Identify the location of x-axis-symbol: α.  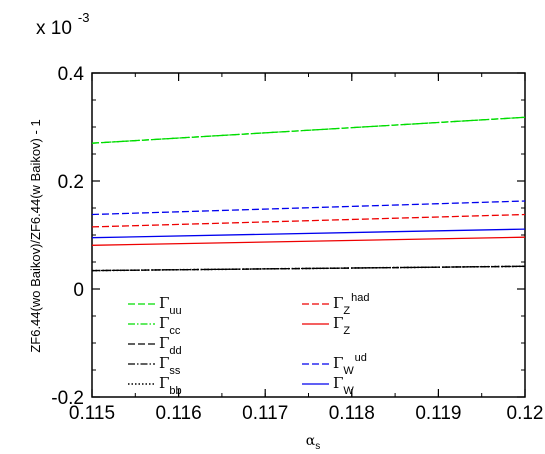
(311, 441).